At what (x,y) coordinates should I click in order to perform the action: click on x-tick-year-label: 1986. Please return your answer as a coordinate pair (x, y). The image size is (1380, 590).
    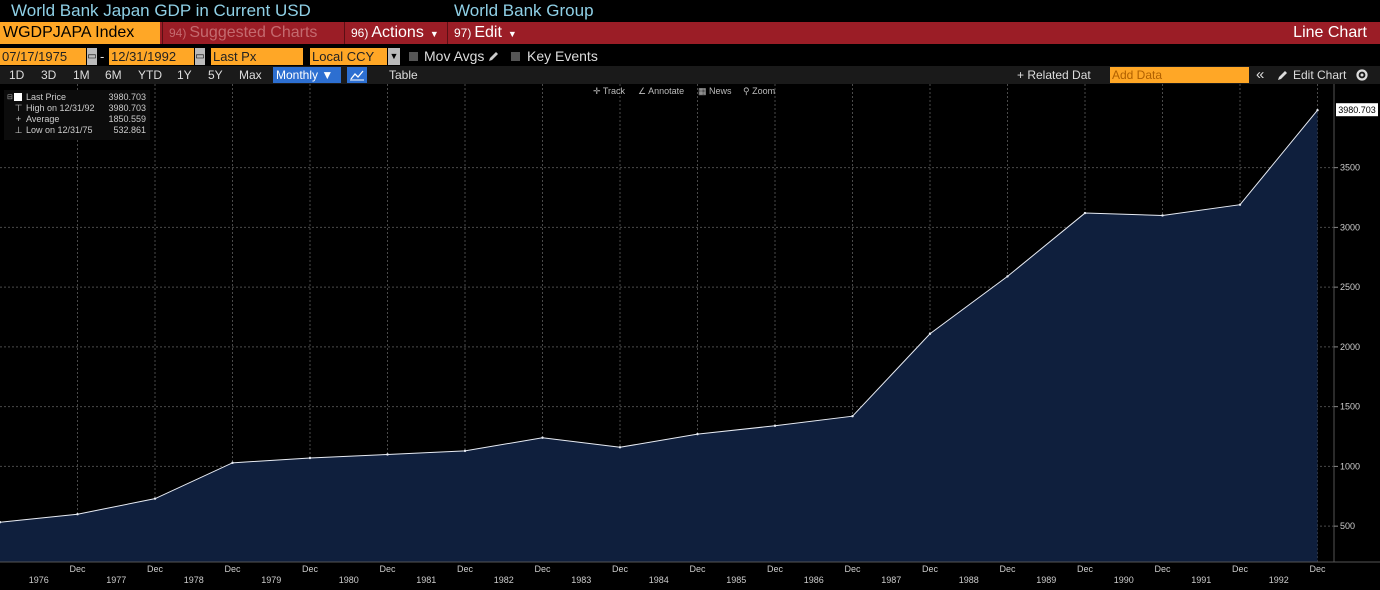
    Looking at the image, I should click on (814, 580).